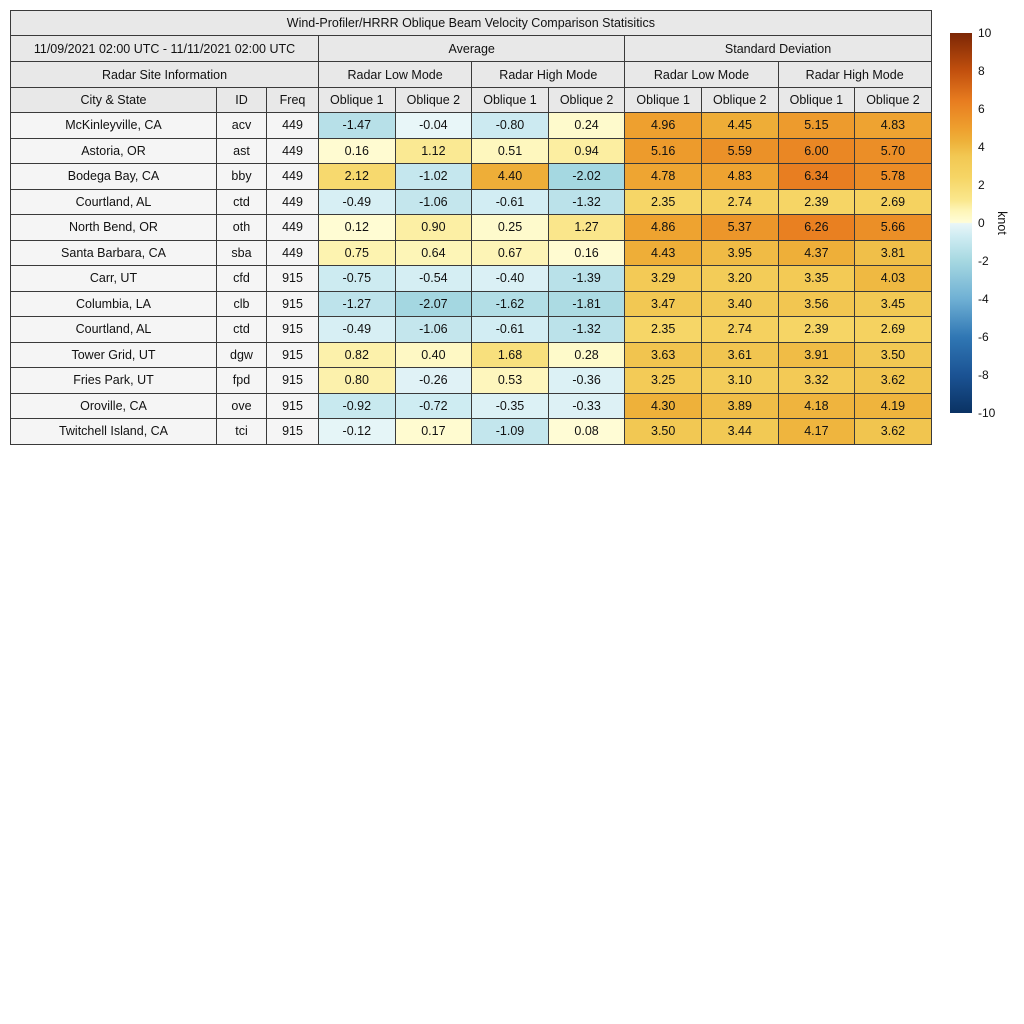 This screenshot has width=1024, height=1024. What do you see at coordinates (433, 354) in the screenshot?
I see `value-cell: 0.40` at bounding box center [433, 354].